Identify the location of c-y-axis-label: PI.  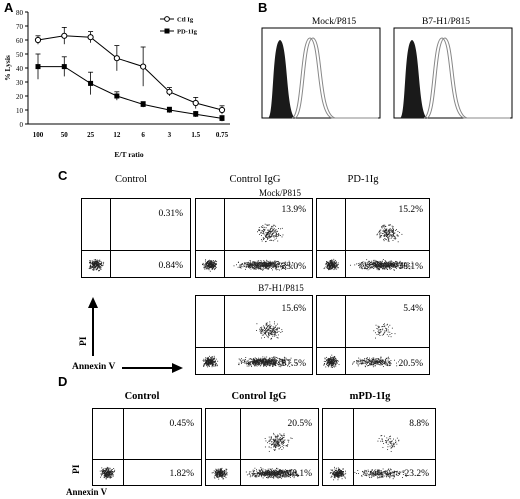
(84, 341).